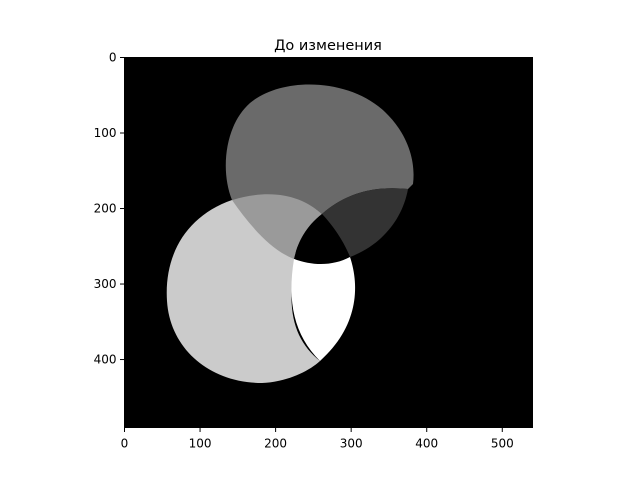  I want to click on top-left-overlap-region, so click(277, 226).